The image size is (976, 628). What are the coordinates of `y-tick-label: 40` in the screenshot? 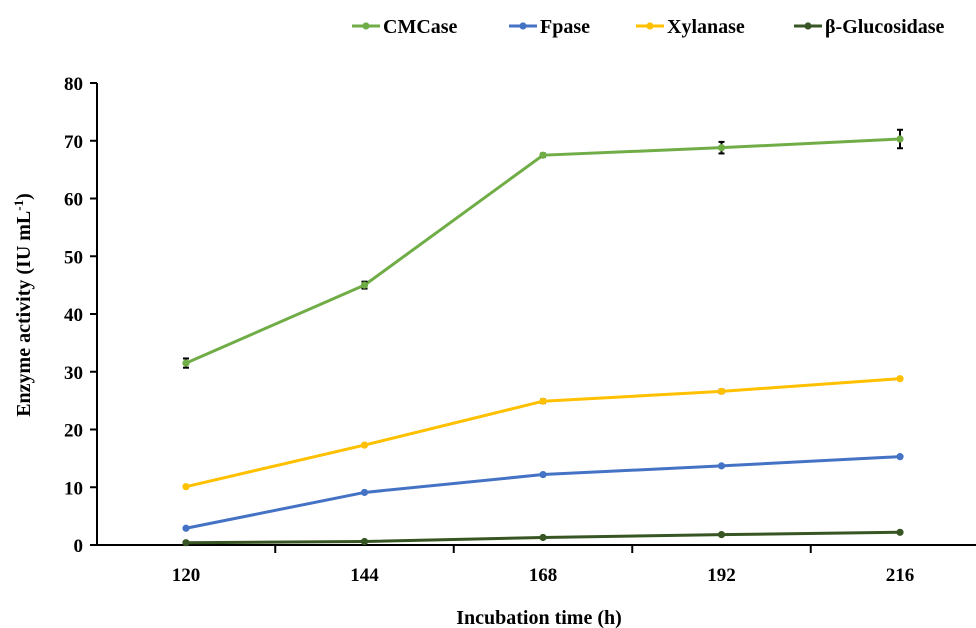 It's located at (73, 315).